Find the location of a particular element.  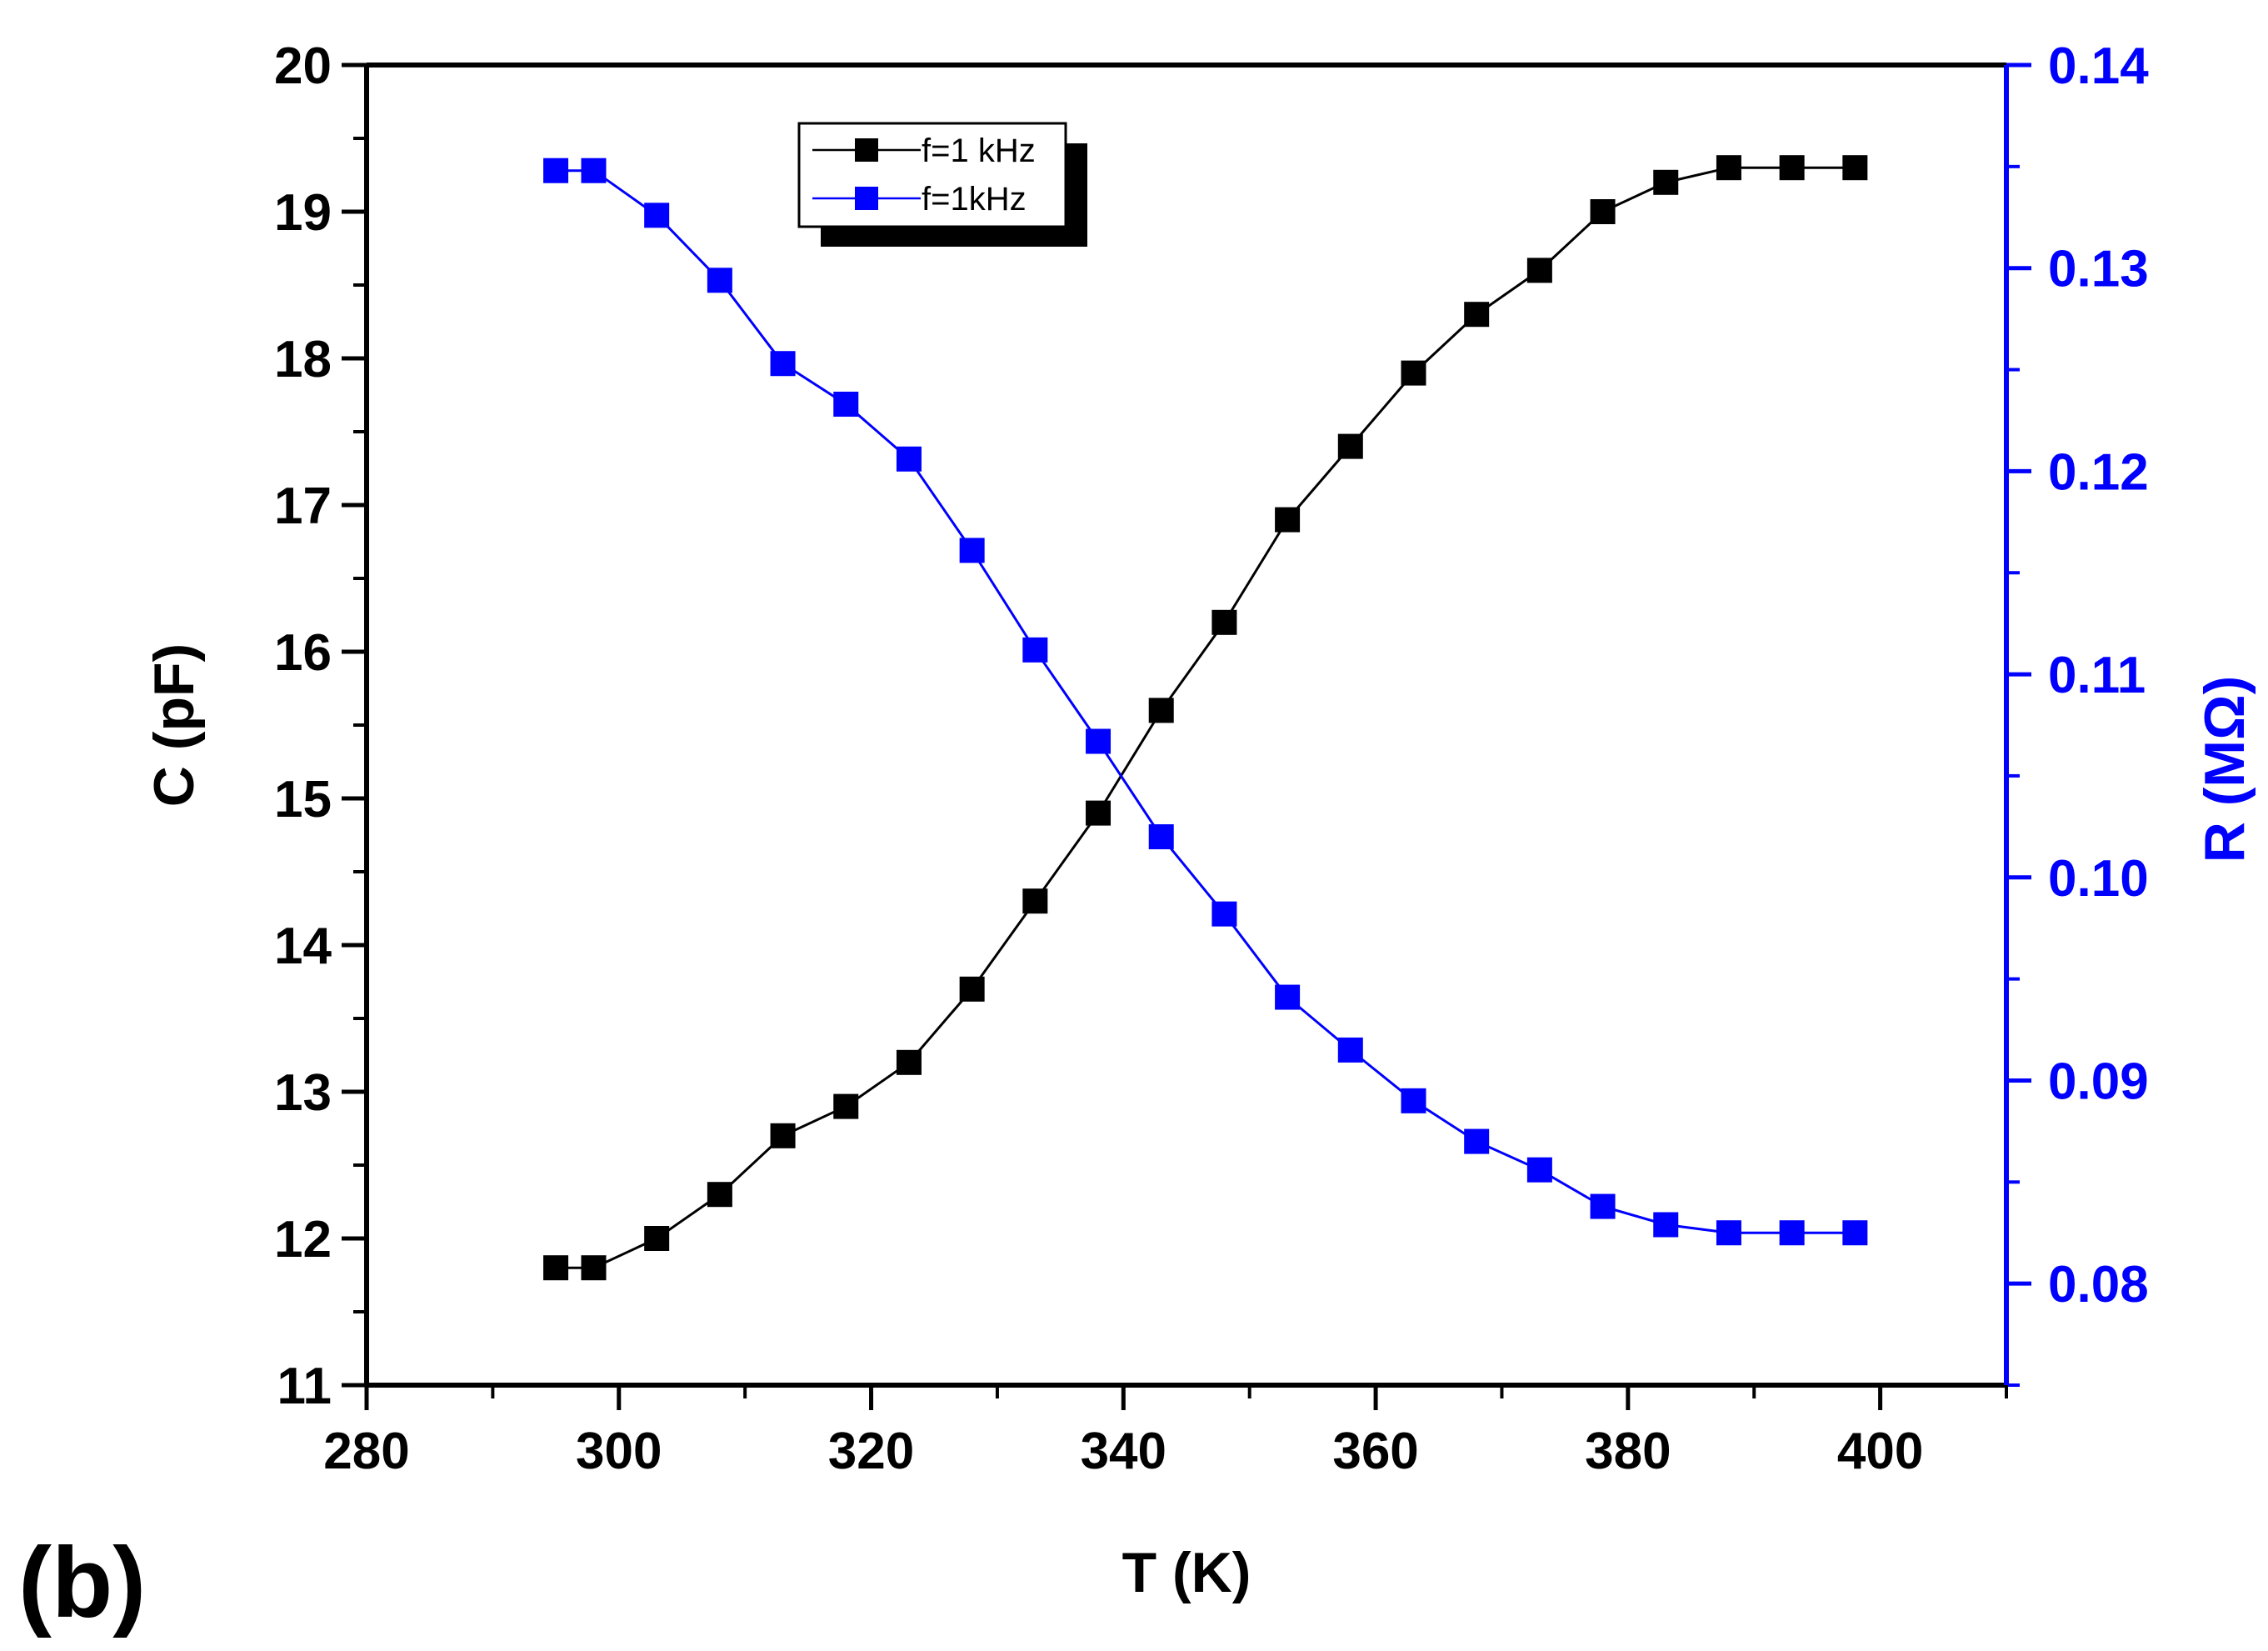

bottom-axis-ticks: 280 300 320 340 360 380 400 is located at coordinates (1165, 1432).